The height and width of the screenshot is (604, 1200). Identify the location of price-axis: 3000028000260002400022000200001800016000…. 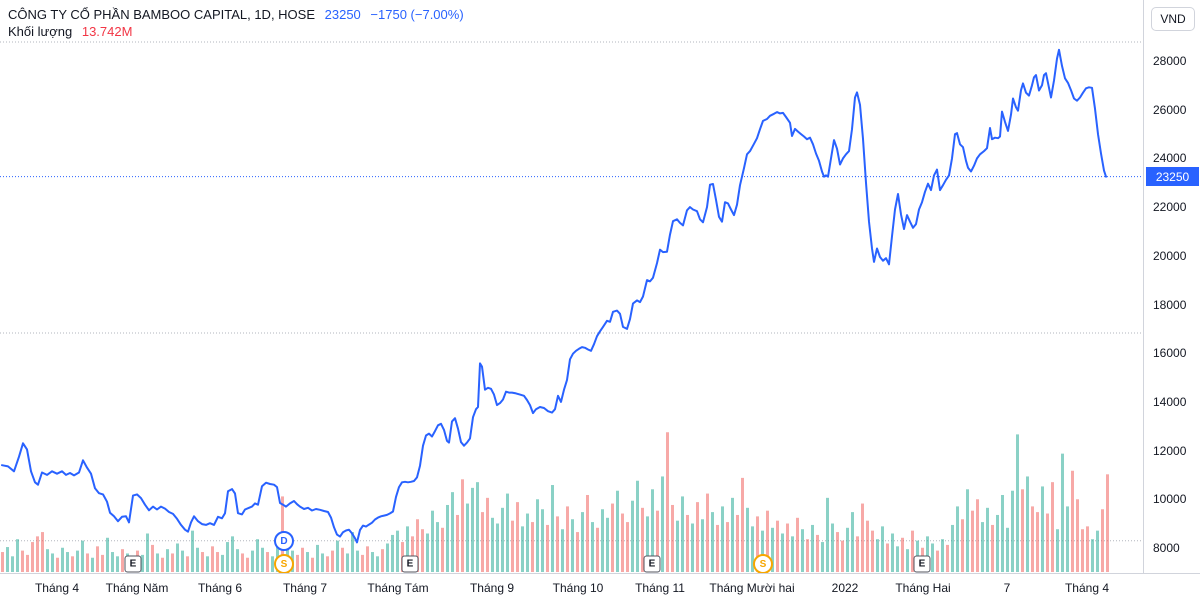
(1171, 286).